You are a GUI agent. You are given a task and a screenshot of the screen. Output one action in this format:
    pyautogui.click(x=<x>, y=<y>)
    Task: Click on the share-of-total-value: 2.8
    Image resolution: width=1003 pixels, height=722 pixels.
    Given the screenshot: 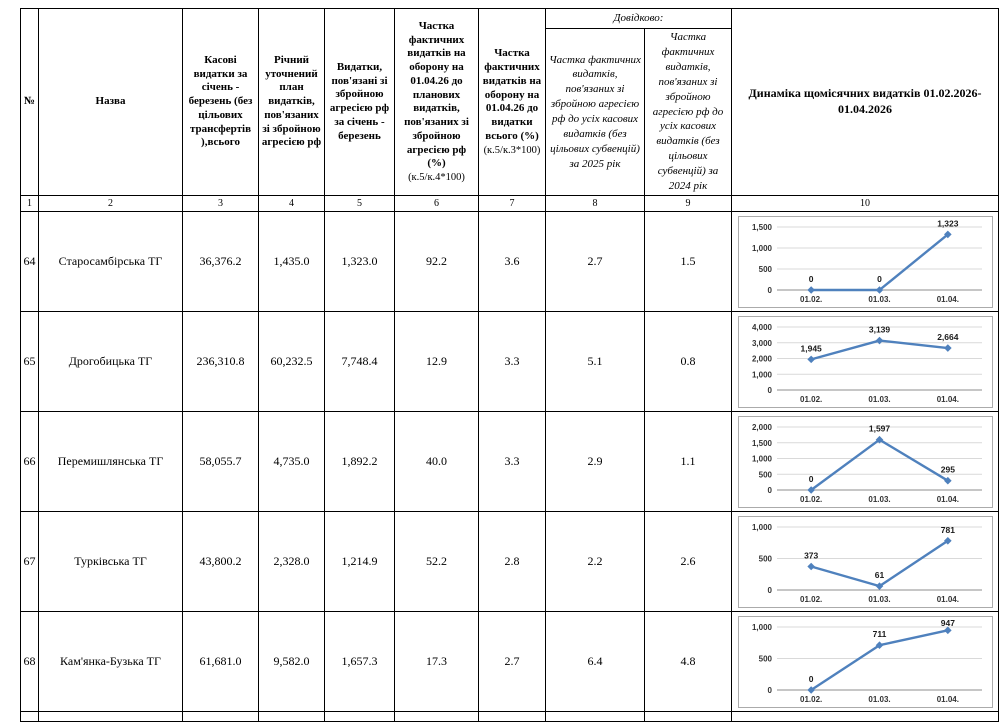 What is the action you would take?
    pyautogui.click(x=512, y=561)
    